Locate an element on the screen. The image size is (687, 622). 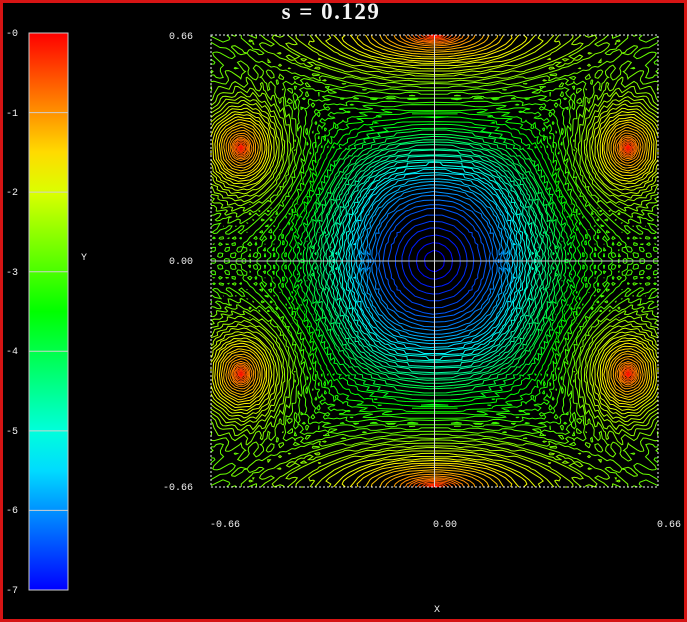
svg-text: -6 is located at coordinates (12, 511).